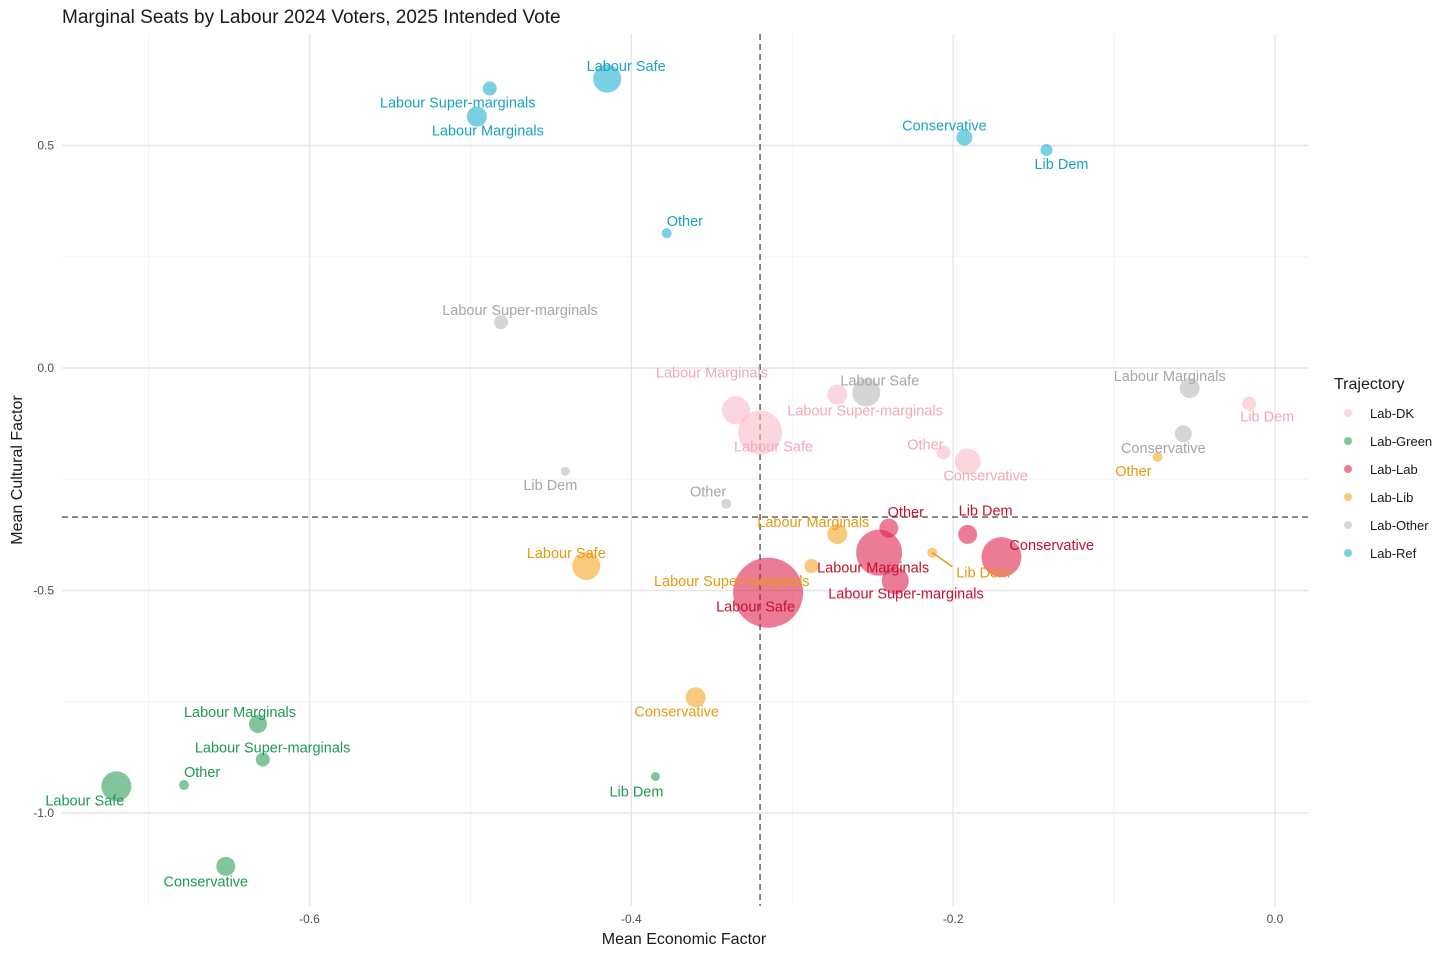 The height and width of the screenshot is (956, 1456). What do you see at coordinates (755, 608) in the screenshot?
I see `label-lab-lab-labour-safe: Labour Safe` at bounding box center [755, 608].